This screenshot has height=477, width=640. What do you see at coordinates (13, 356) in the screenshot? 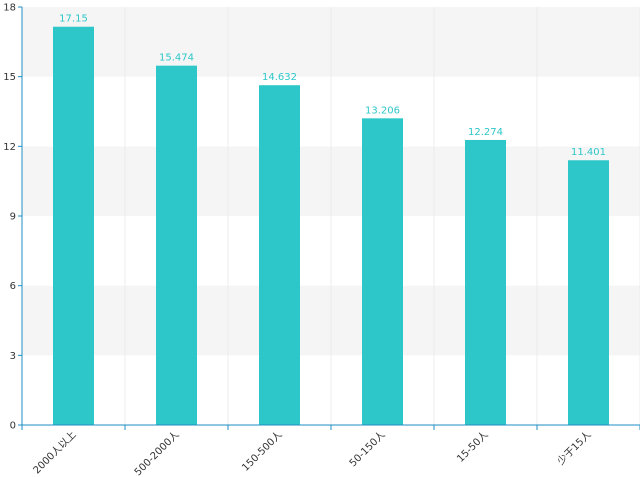
I see `y-tick-label: 3` at bounding box center [13, 356].